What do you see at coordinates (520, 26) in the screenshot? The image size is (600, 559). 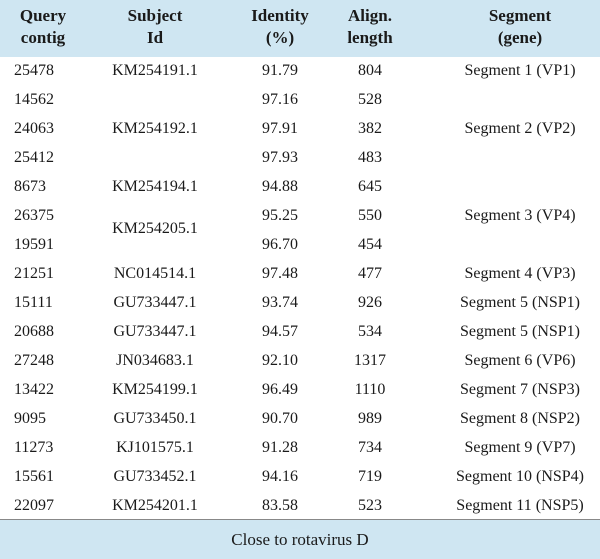 I see `header-segment-gene: Segment (gene)` at bounding box center [520, 26].